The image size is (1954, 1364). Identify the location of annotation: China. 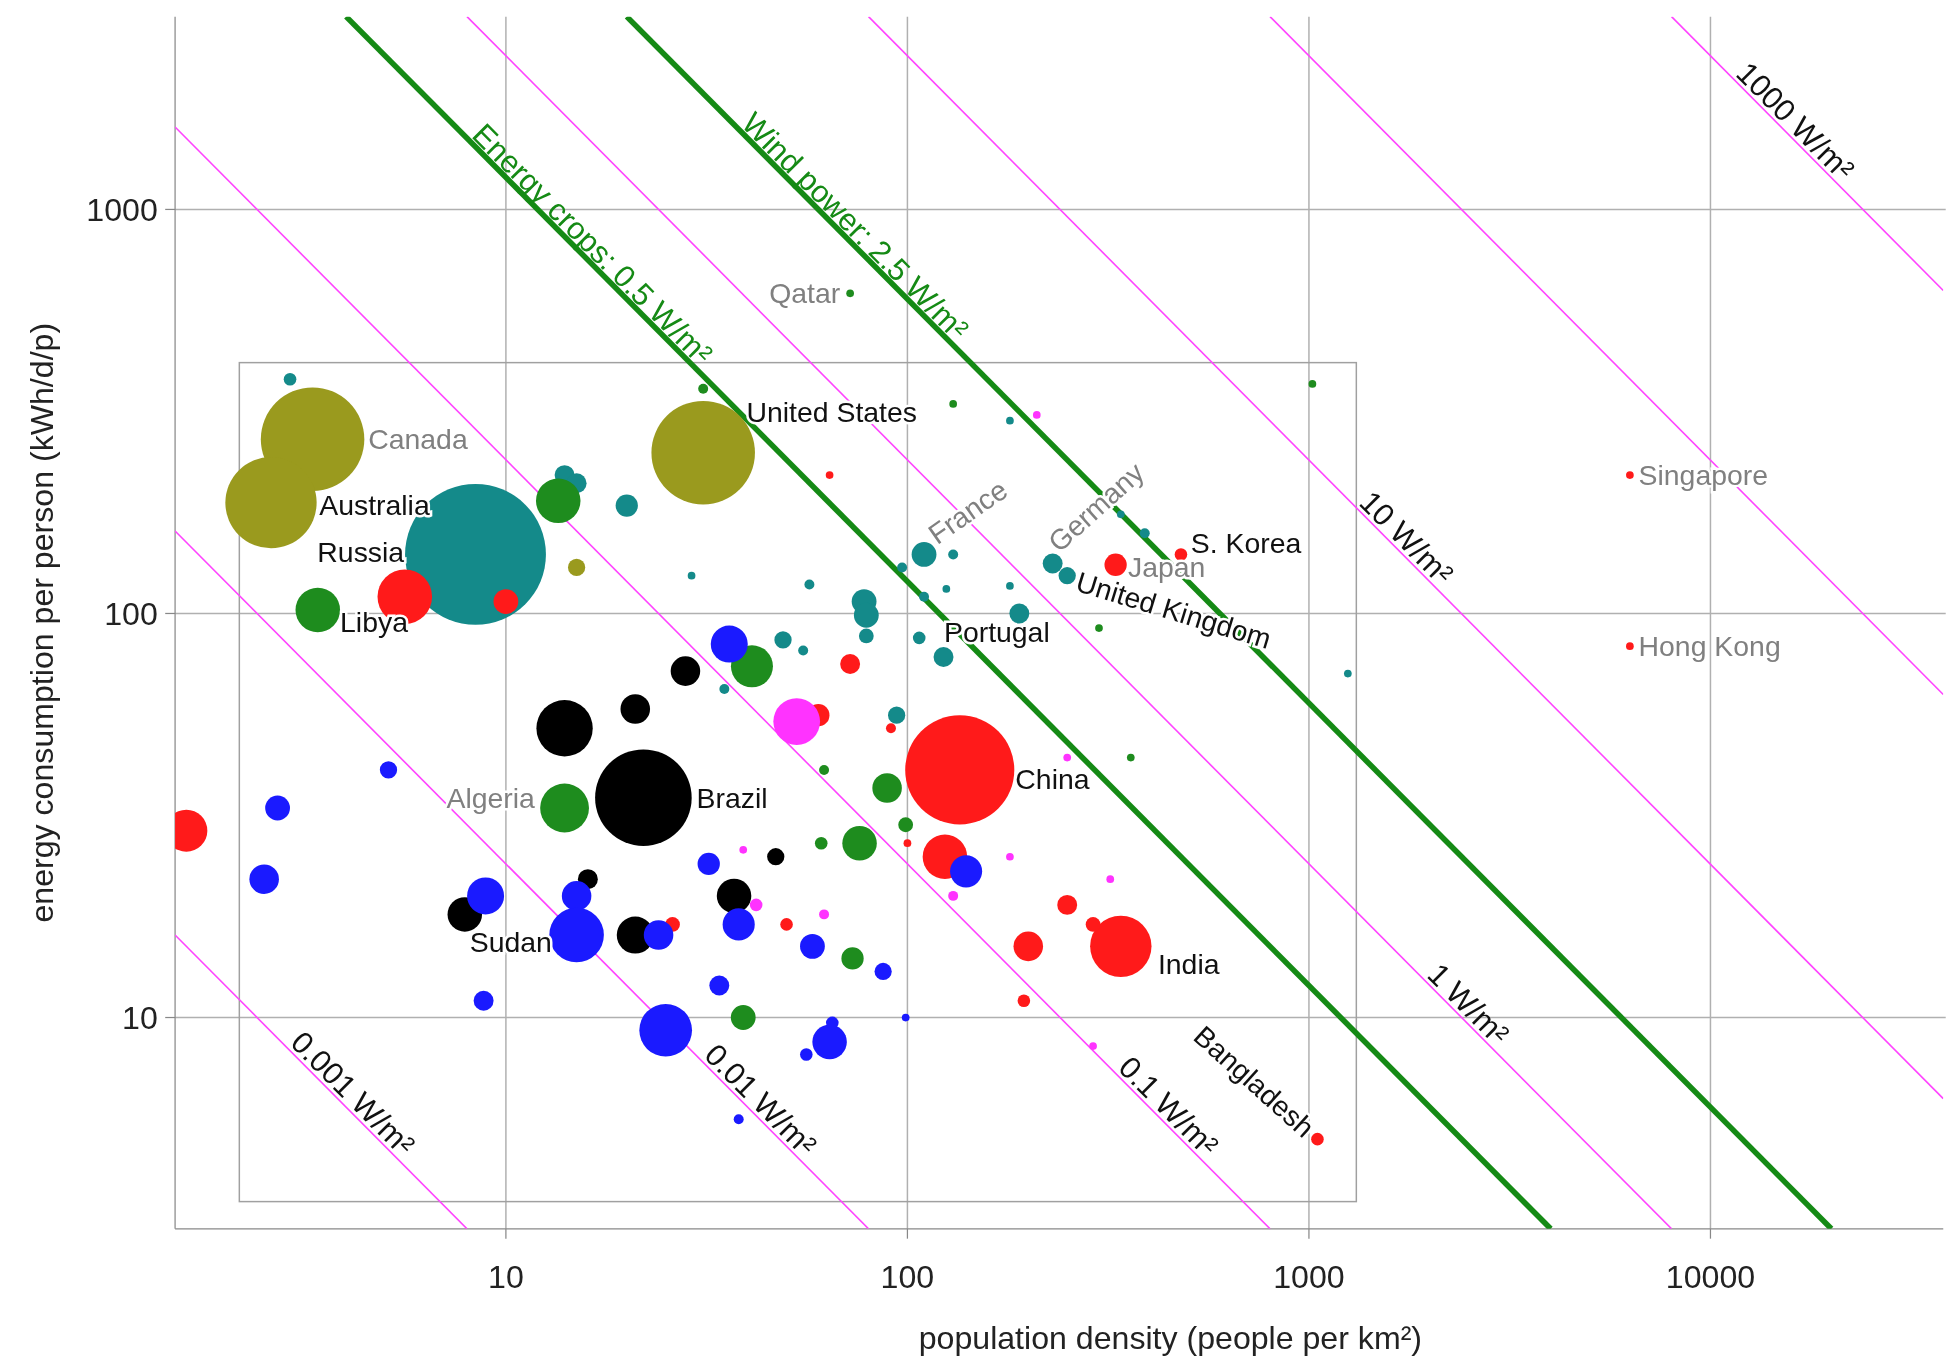
(1052, 778).